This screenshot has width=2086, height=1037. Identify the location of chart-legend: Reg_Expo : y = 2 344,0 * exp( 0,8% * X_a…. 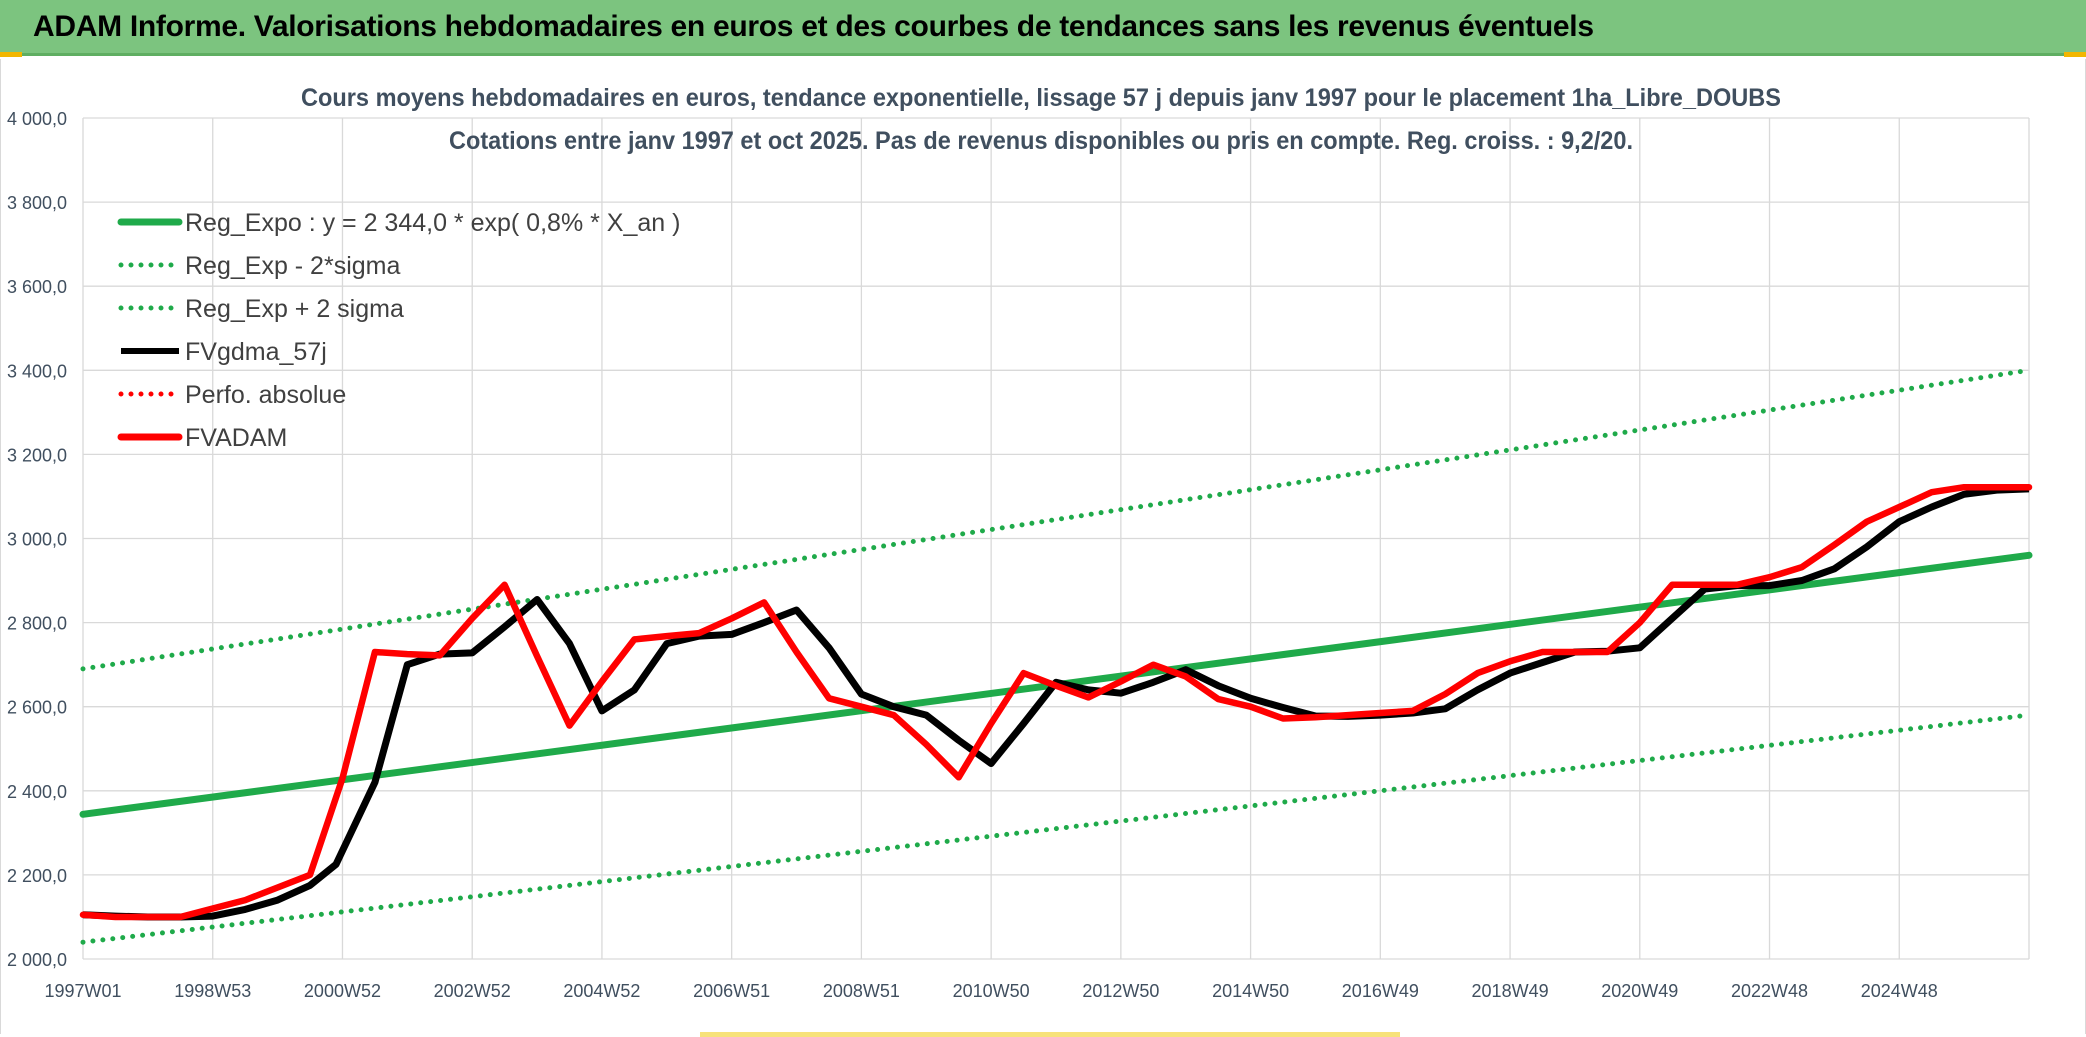
(398, 330).